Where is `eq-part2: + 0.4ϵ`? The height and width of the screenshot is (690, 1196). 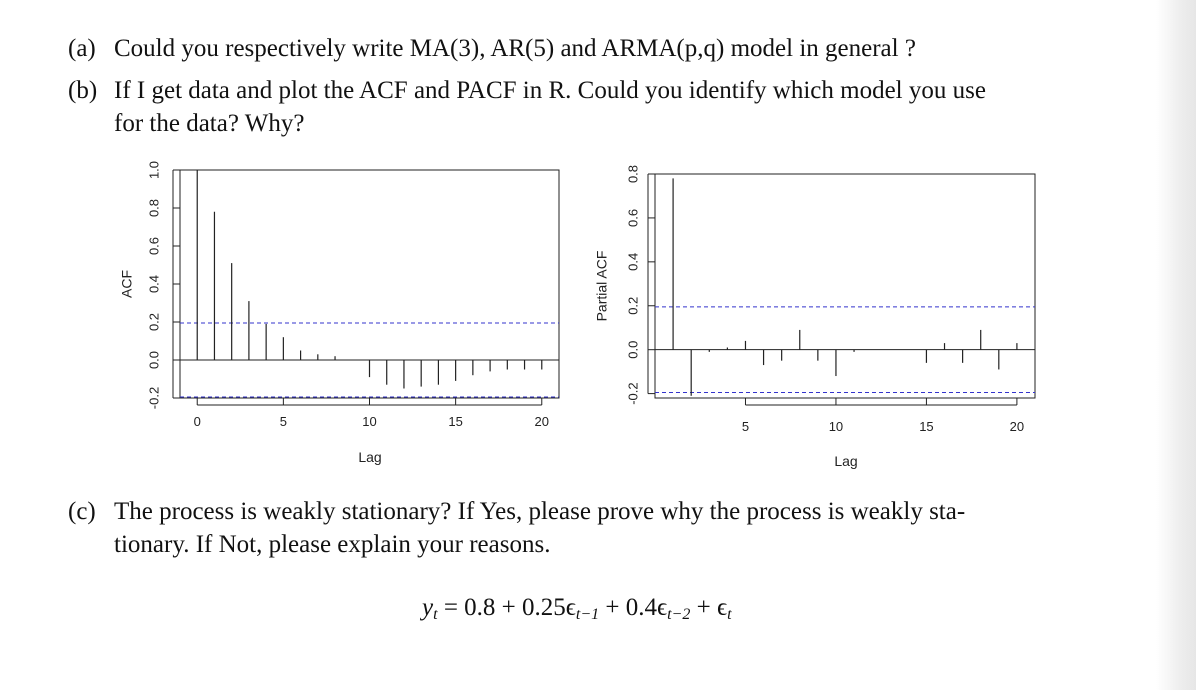
eq-part2: + 0.4ϵ is located at coordinates (633, 607).